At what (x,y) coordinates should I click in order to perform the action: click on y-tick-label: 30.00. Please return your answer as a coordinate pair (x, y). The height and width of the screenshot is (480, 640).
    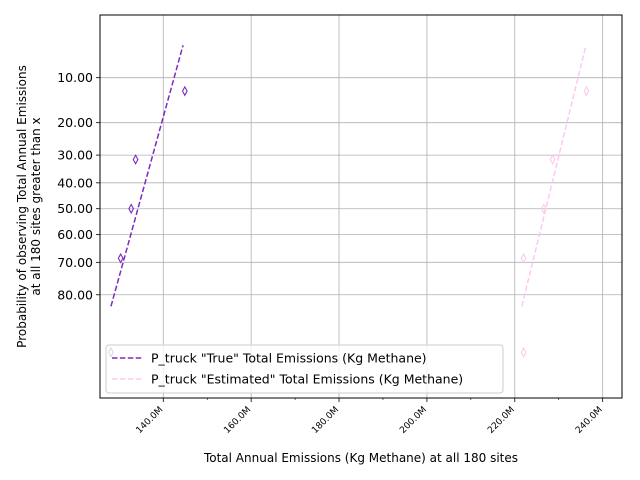
    Looking at the image, I should click on (75, 155).